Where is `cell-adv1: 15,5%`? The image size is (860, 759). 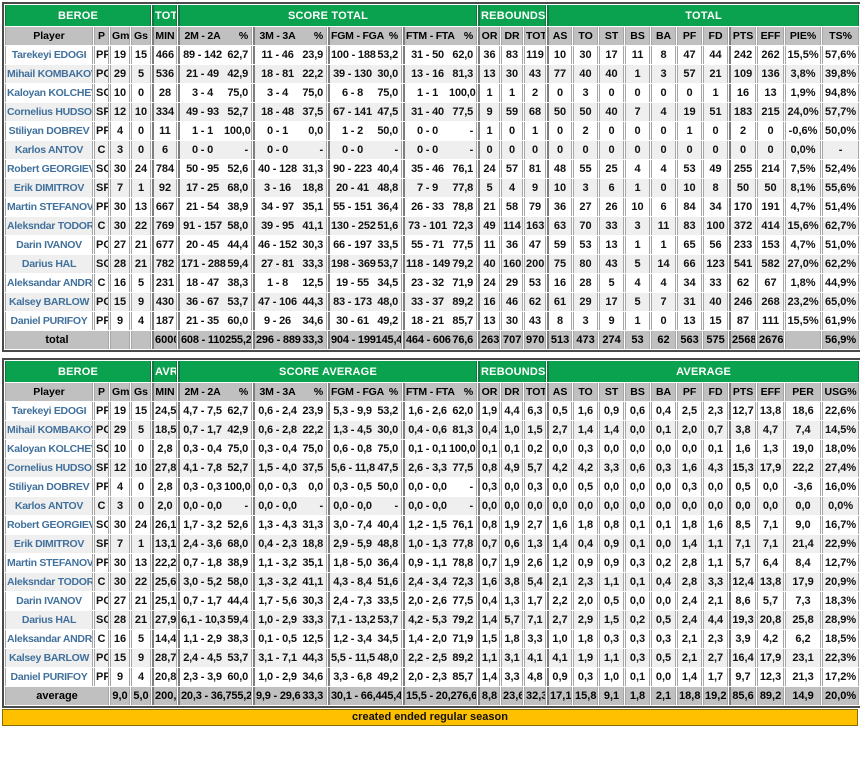 cell-adv1: 15,5% is located at coordinates (803, 55).